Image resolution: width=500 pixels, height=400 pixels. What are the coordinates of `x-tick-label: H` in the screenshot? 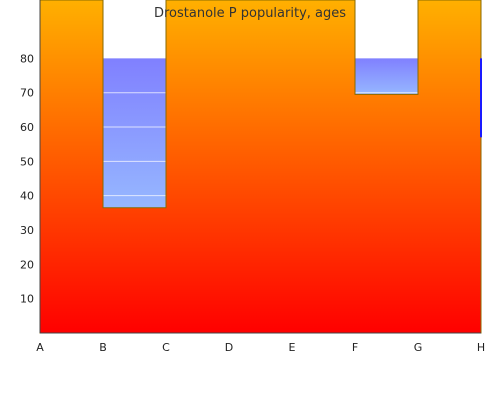 It's located at (481, 347).